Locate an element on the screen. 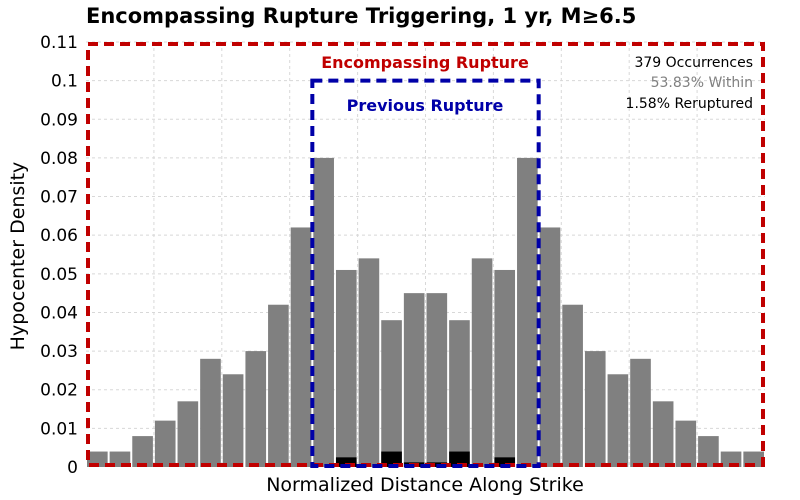  y-axis-label: Hypocenter Density is located at coordinates (18, 256).